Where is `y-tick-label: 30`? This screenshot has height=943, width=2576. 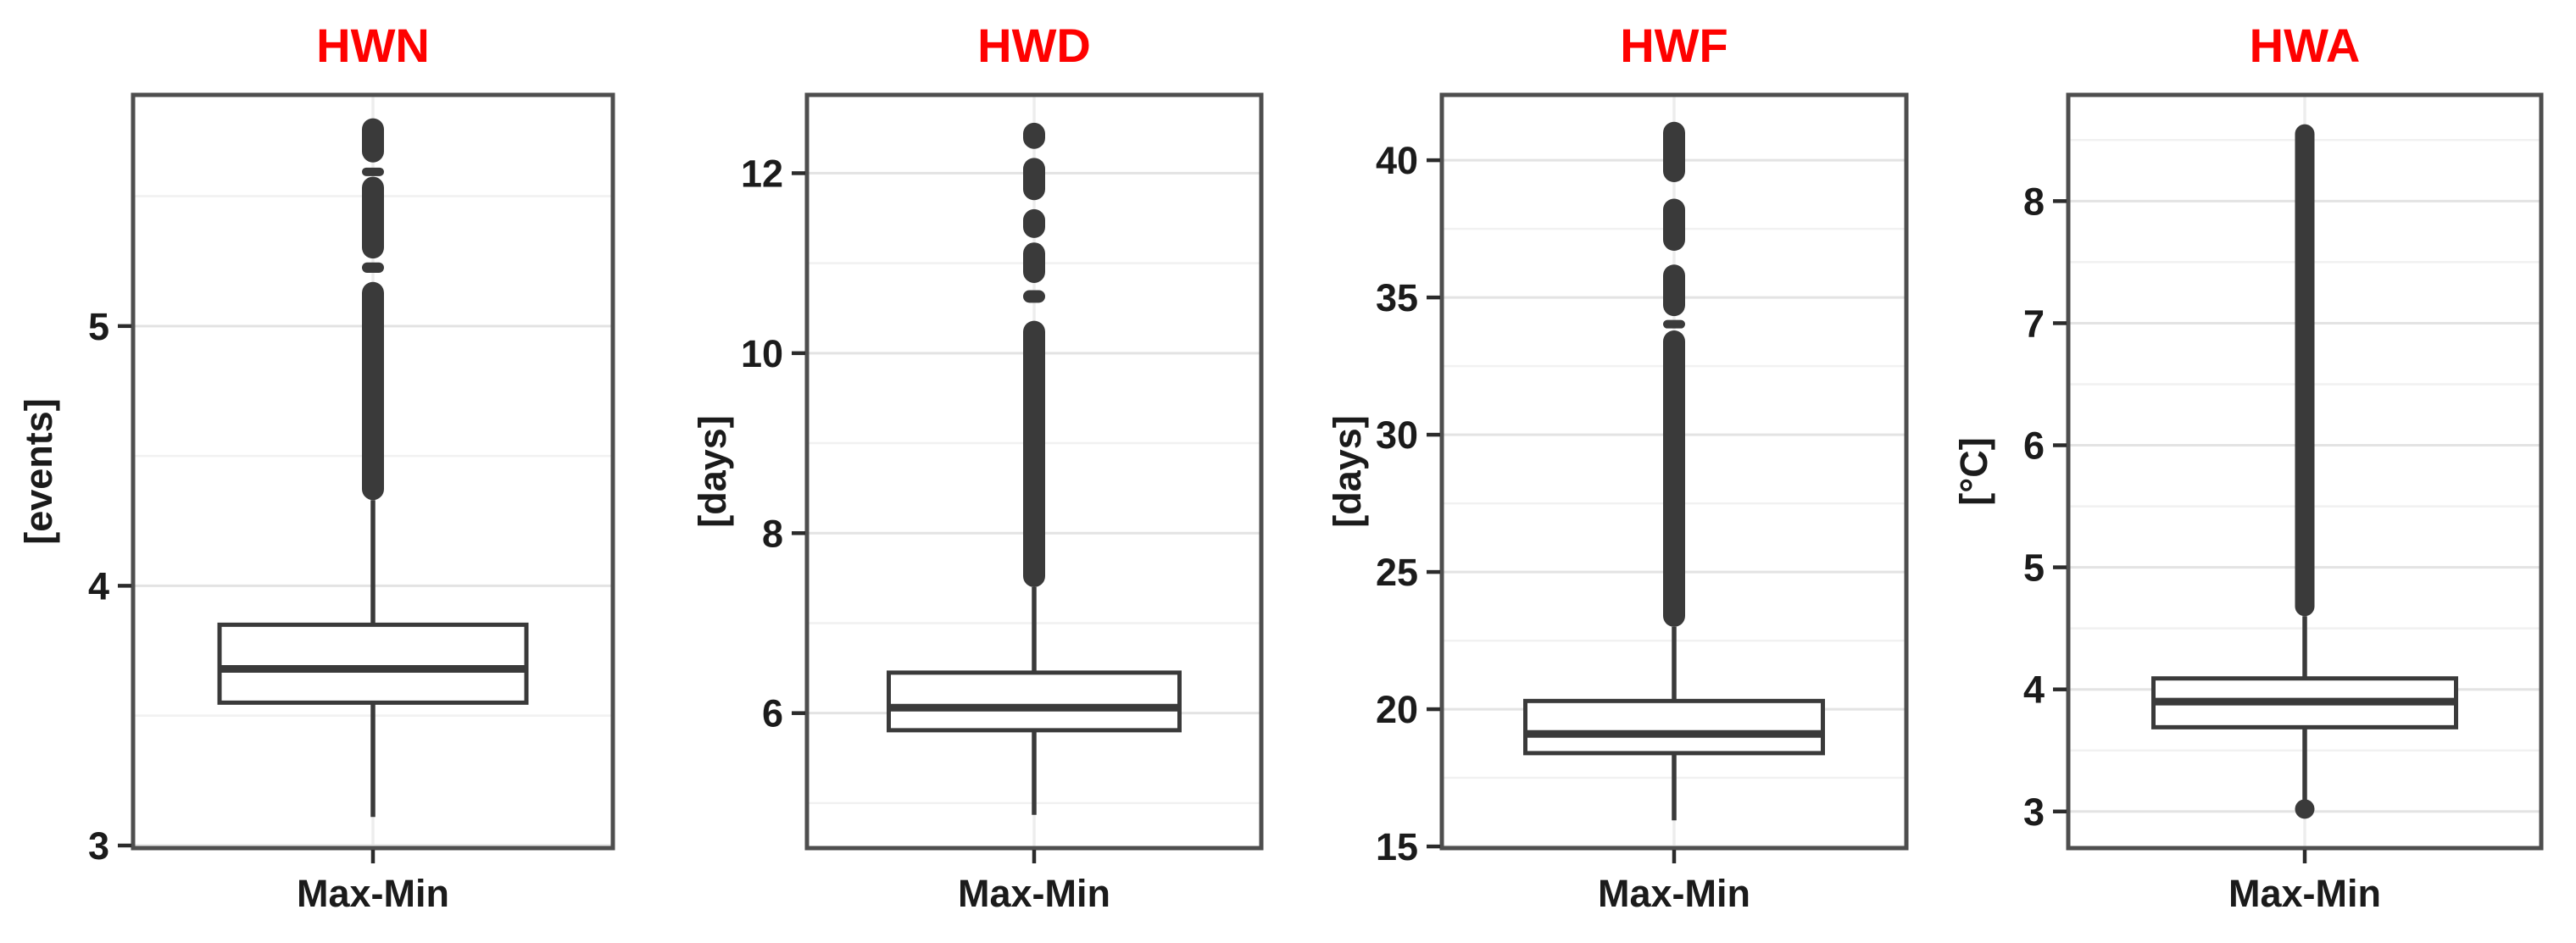 y-tick-label: 30 is located at coordinates (1397, 435).